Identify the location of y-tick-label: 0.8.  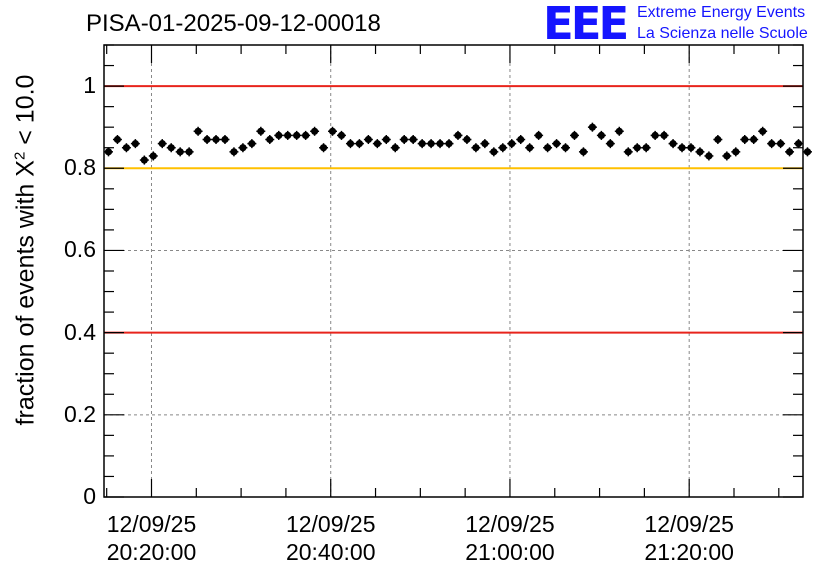
(80, 167).